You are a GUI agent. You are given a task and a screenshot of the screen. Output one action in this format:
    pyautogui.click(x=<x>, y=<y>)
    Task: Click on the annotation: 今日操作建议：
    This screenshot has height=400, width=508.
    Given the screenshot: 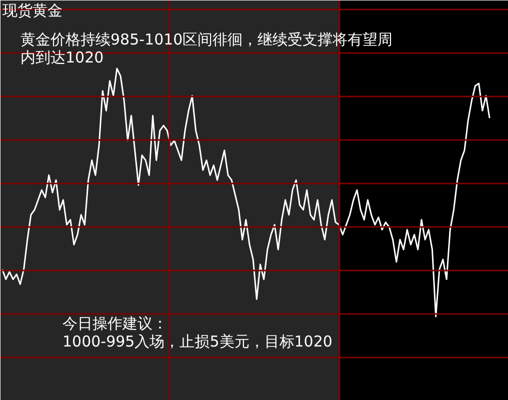 What is the action you would take?
    pyautogui.click(x=115, y=323)
    